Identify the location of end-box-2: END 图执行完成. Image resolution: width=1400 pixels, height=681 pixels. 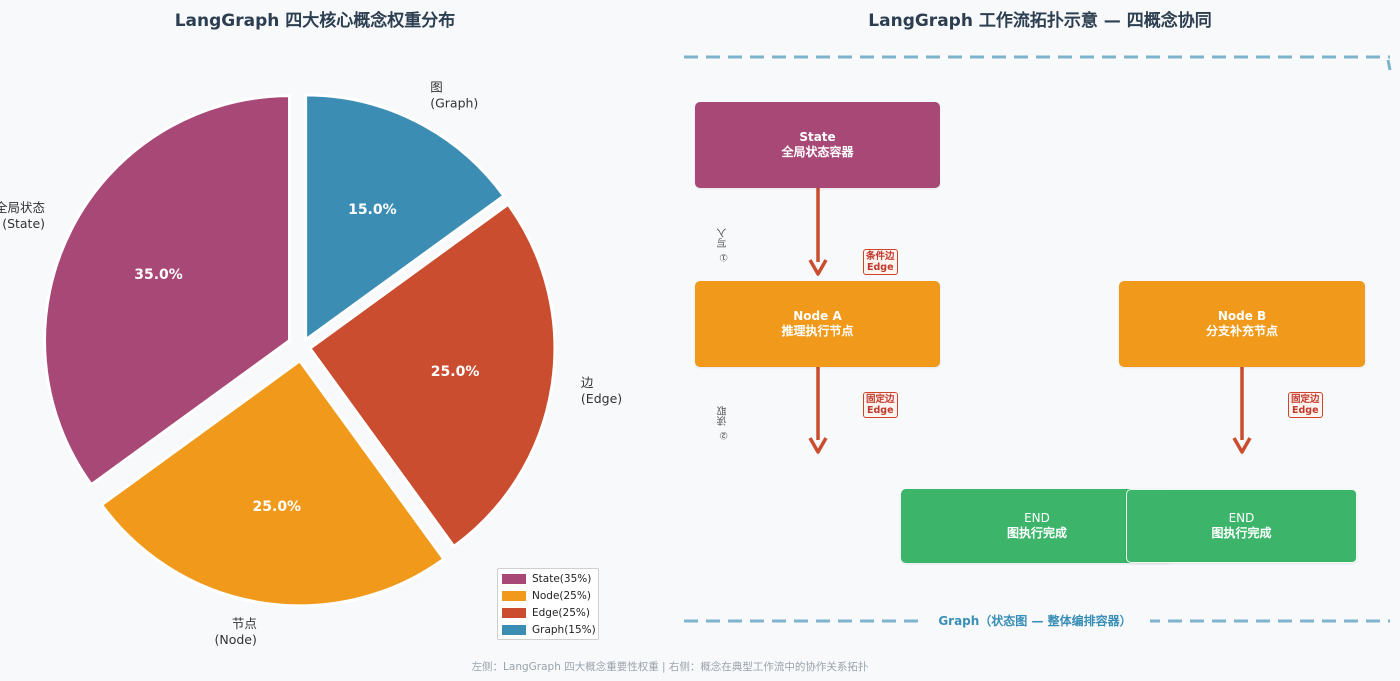
(1241, 526).